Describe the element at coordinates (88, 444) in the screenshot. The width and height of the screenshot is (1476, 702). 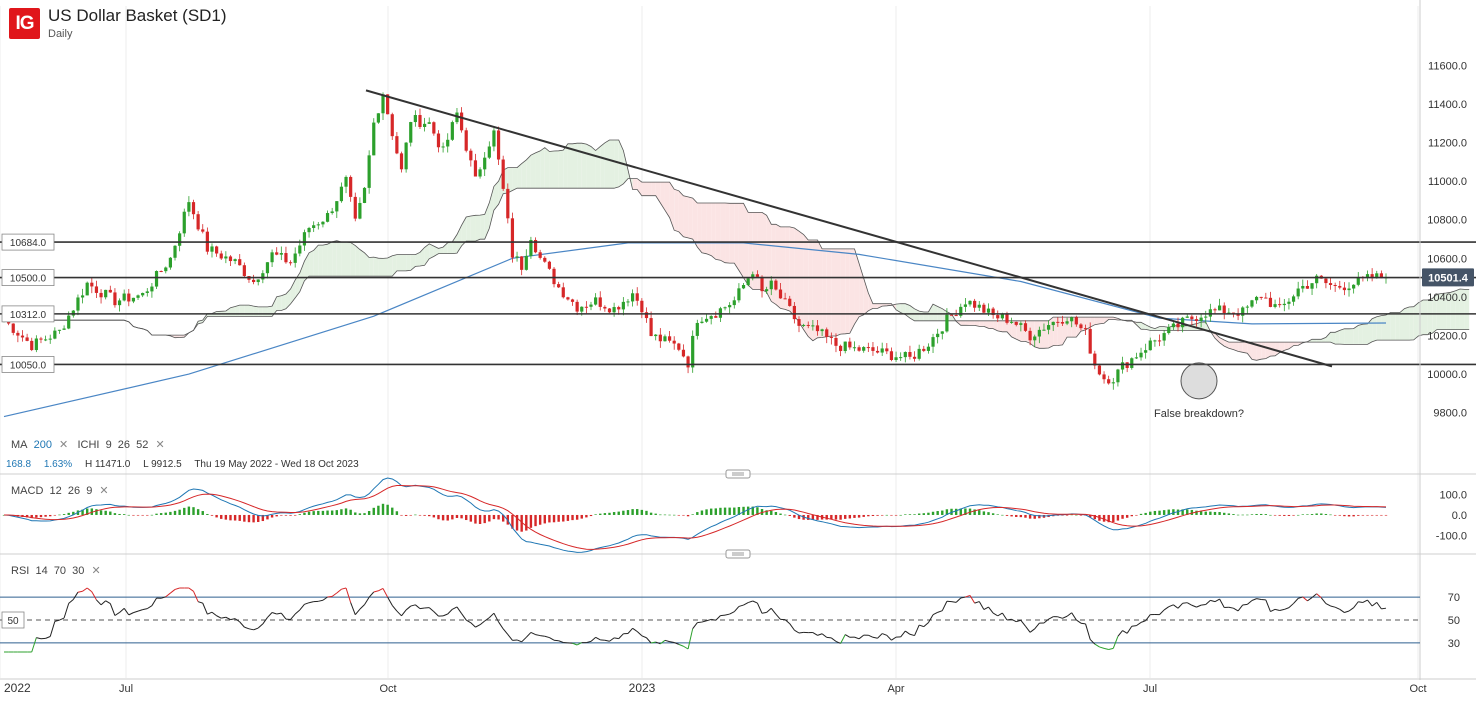
I see `ma-indicator-label: MA 200 ✕ ICHI 9 26 52 ✕` at that location.